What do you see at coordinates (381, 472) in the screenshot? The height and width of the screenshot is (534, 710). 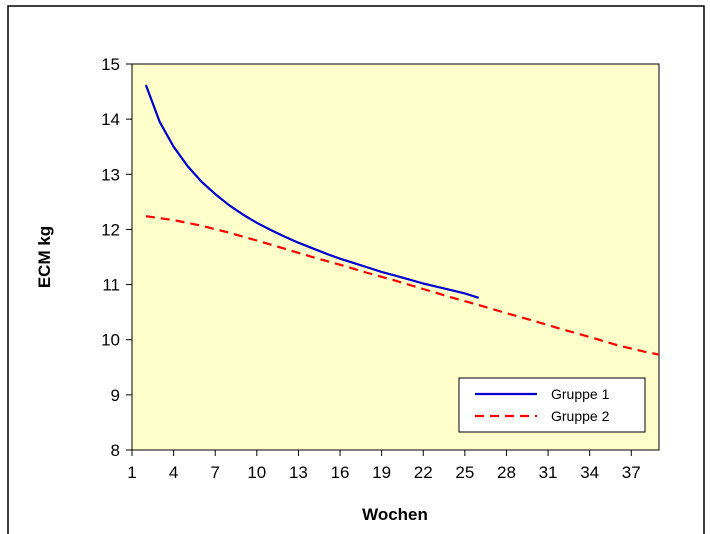 I see `x-tick-label: 19` at bounding box center [381, 472].